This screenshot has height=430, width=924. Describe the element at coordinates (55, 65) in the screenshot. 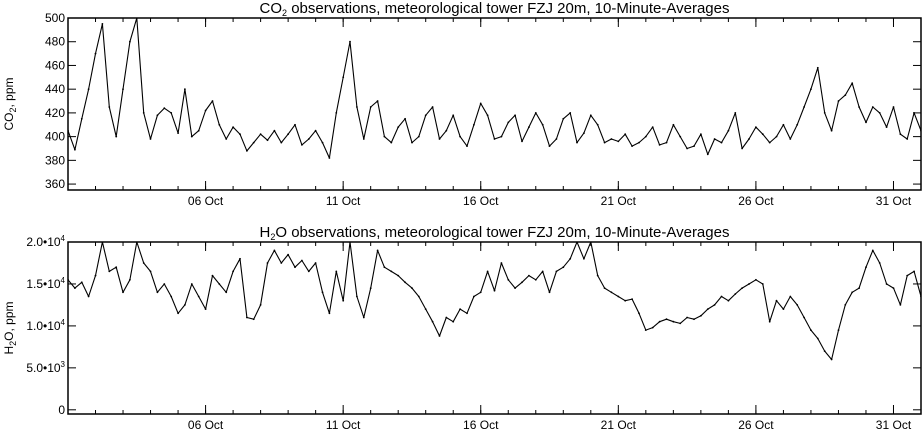

I see `y-tick-label: 460` at that location.